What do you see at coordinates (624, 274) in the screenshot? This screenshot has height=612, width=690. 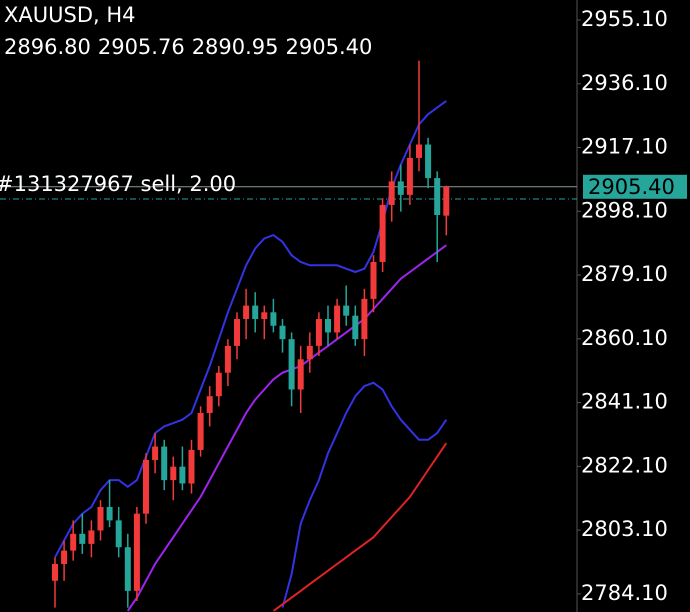 I see `y-tick-label: 2879.10` at bounding box center [624, 274].